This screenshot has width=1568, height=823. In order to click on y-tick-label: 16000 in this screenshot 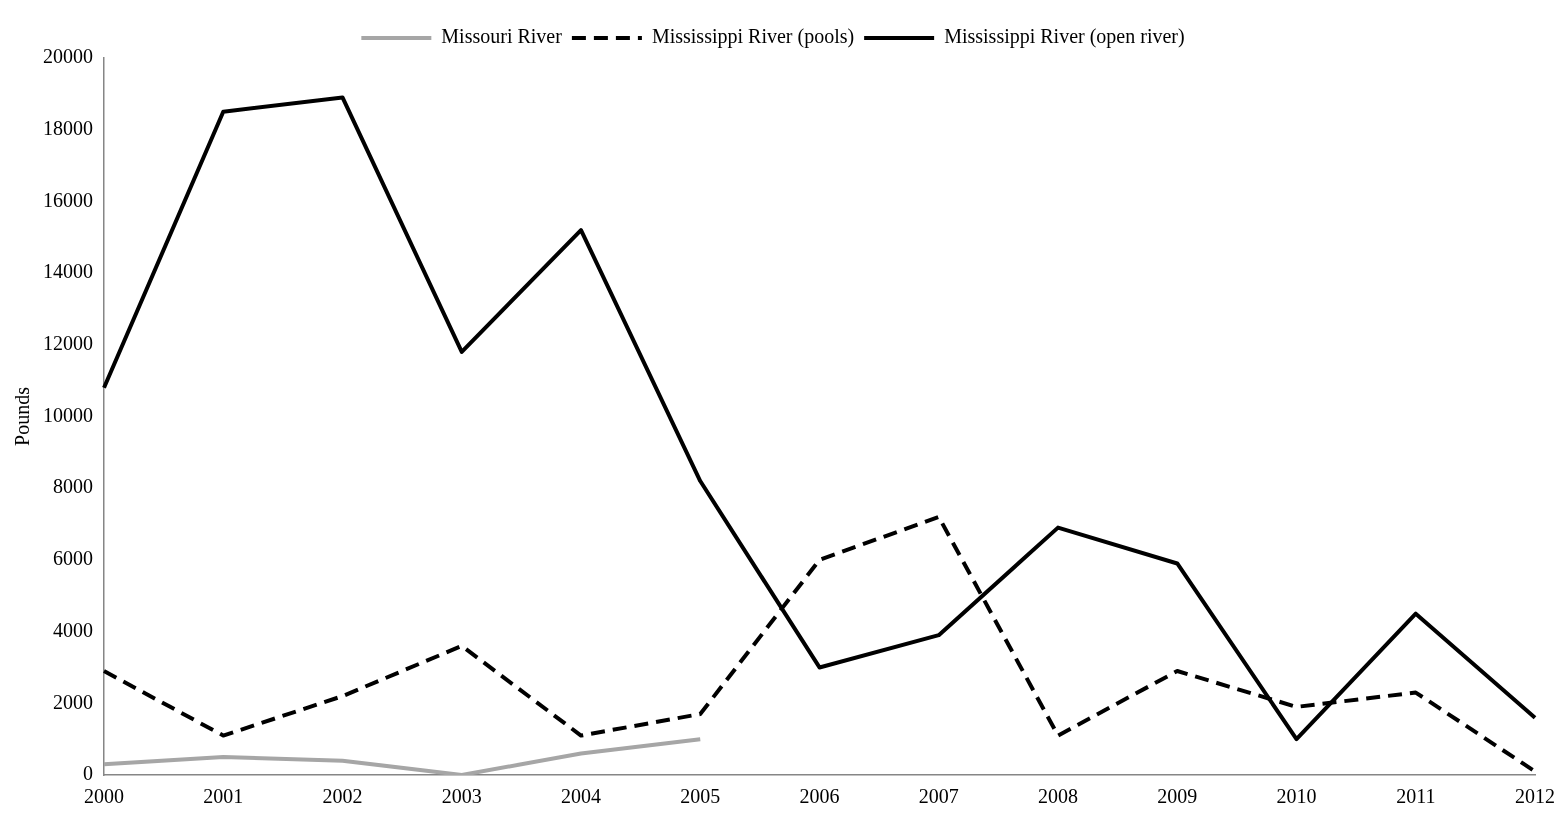, I will do `click(68, 199)`.